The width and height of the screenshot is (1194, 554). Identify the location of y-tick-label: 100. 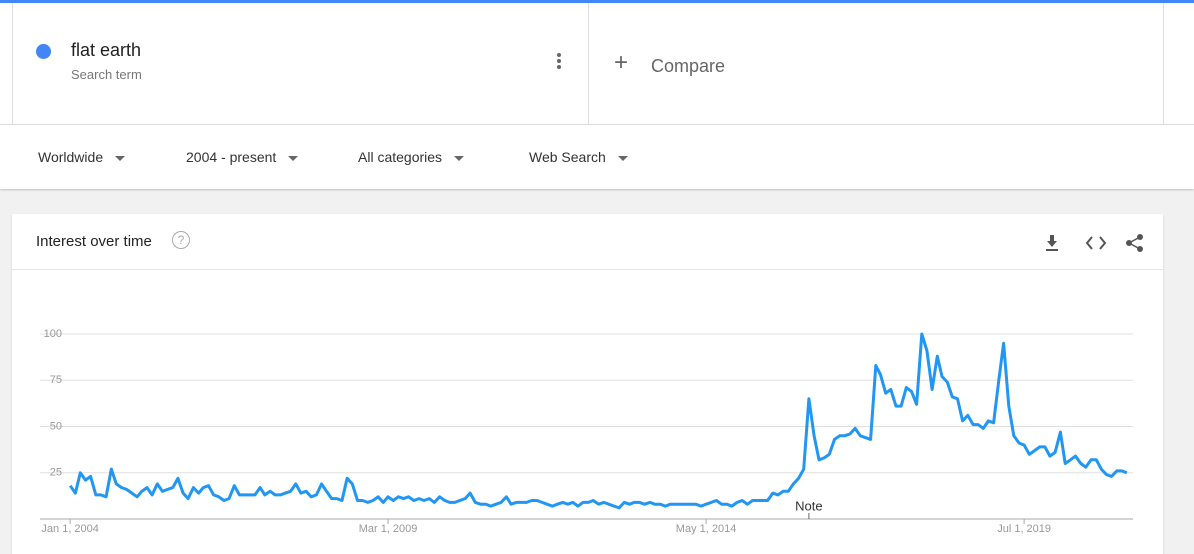
(53, 334).